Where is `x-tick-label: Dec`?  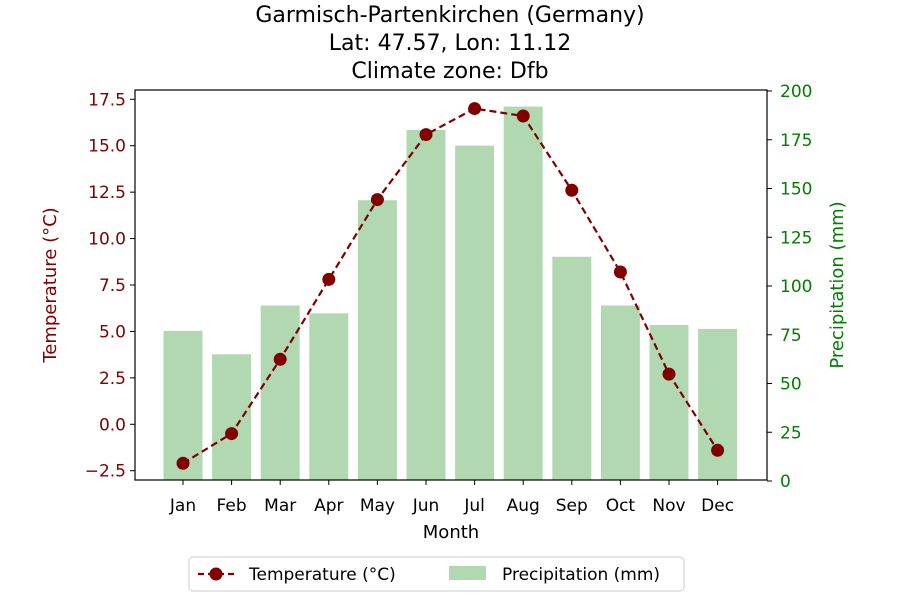
x-tick-label: Dec is located at coordinates (717, 506).